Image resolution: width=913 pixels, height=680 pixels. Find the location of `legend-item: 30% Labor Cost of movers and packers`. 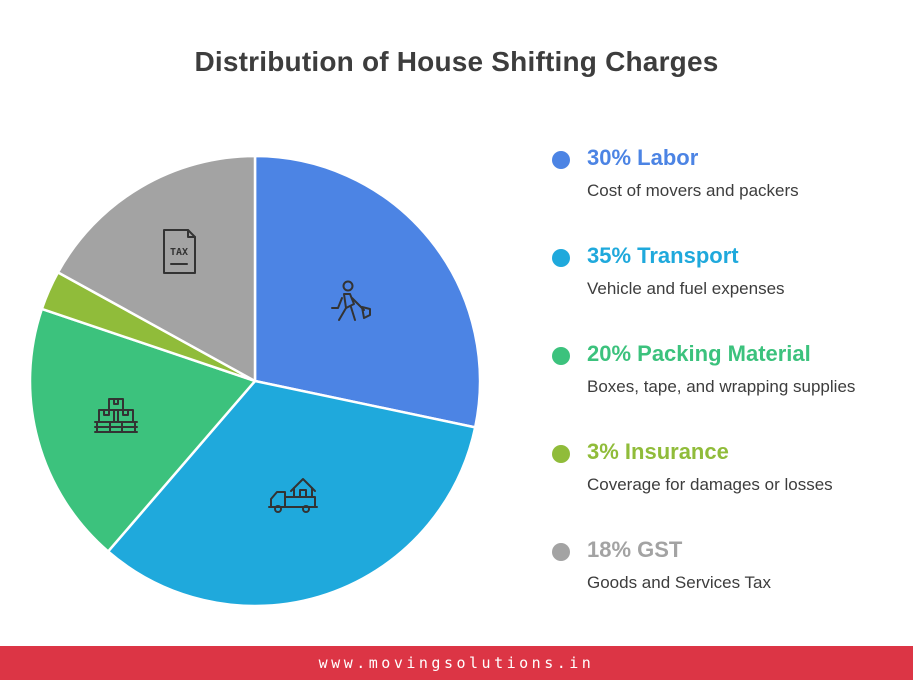

legend-item: 30% Labor Cost of movers and packers is located at coordinates (729, 194).